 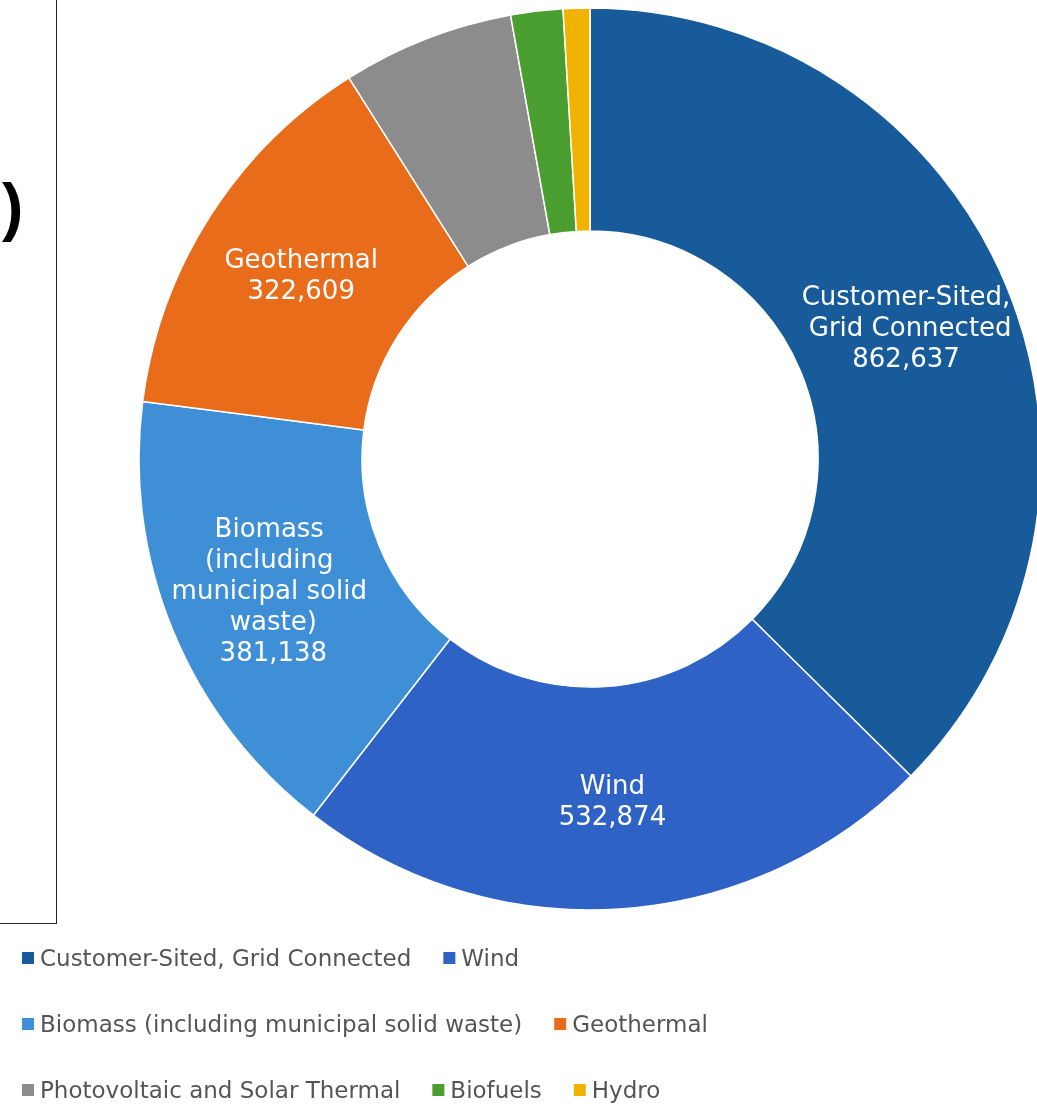 What do you see at coordinates (281, 1024) in the screenshot?
I see `legend-label: Biomass (including municipal solid waste)` at bounding box center [281, 1024].